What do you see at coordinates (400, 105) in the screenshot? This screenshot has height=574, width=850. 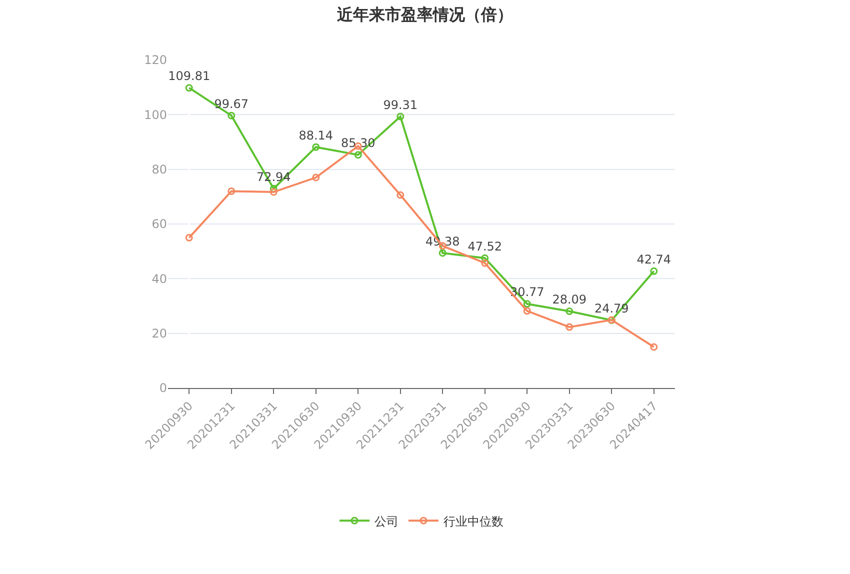 I see `data-label: 99.31` at bounding box center [400, 105].